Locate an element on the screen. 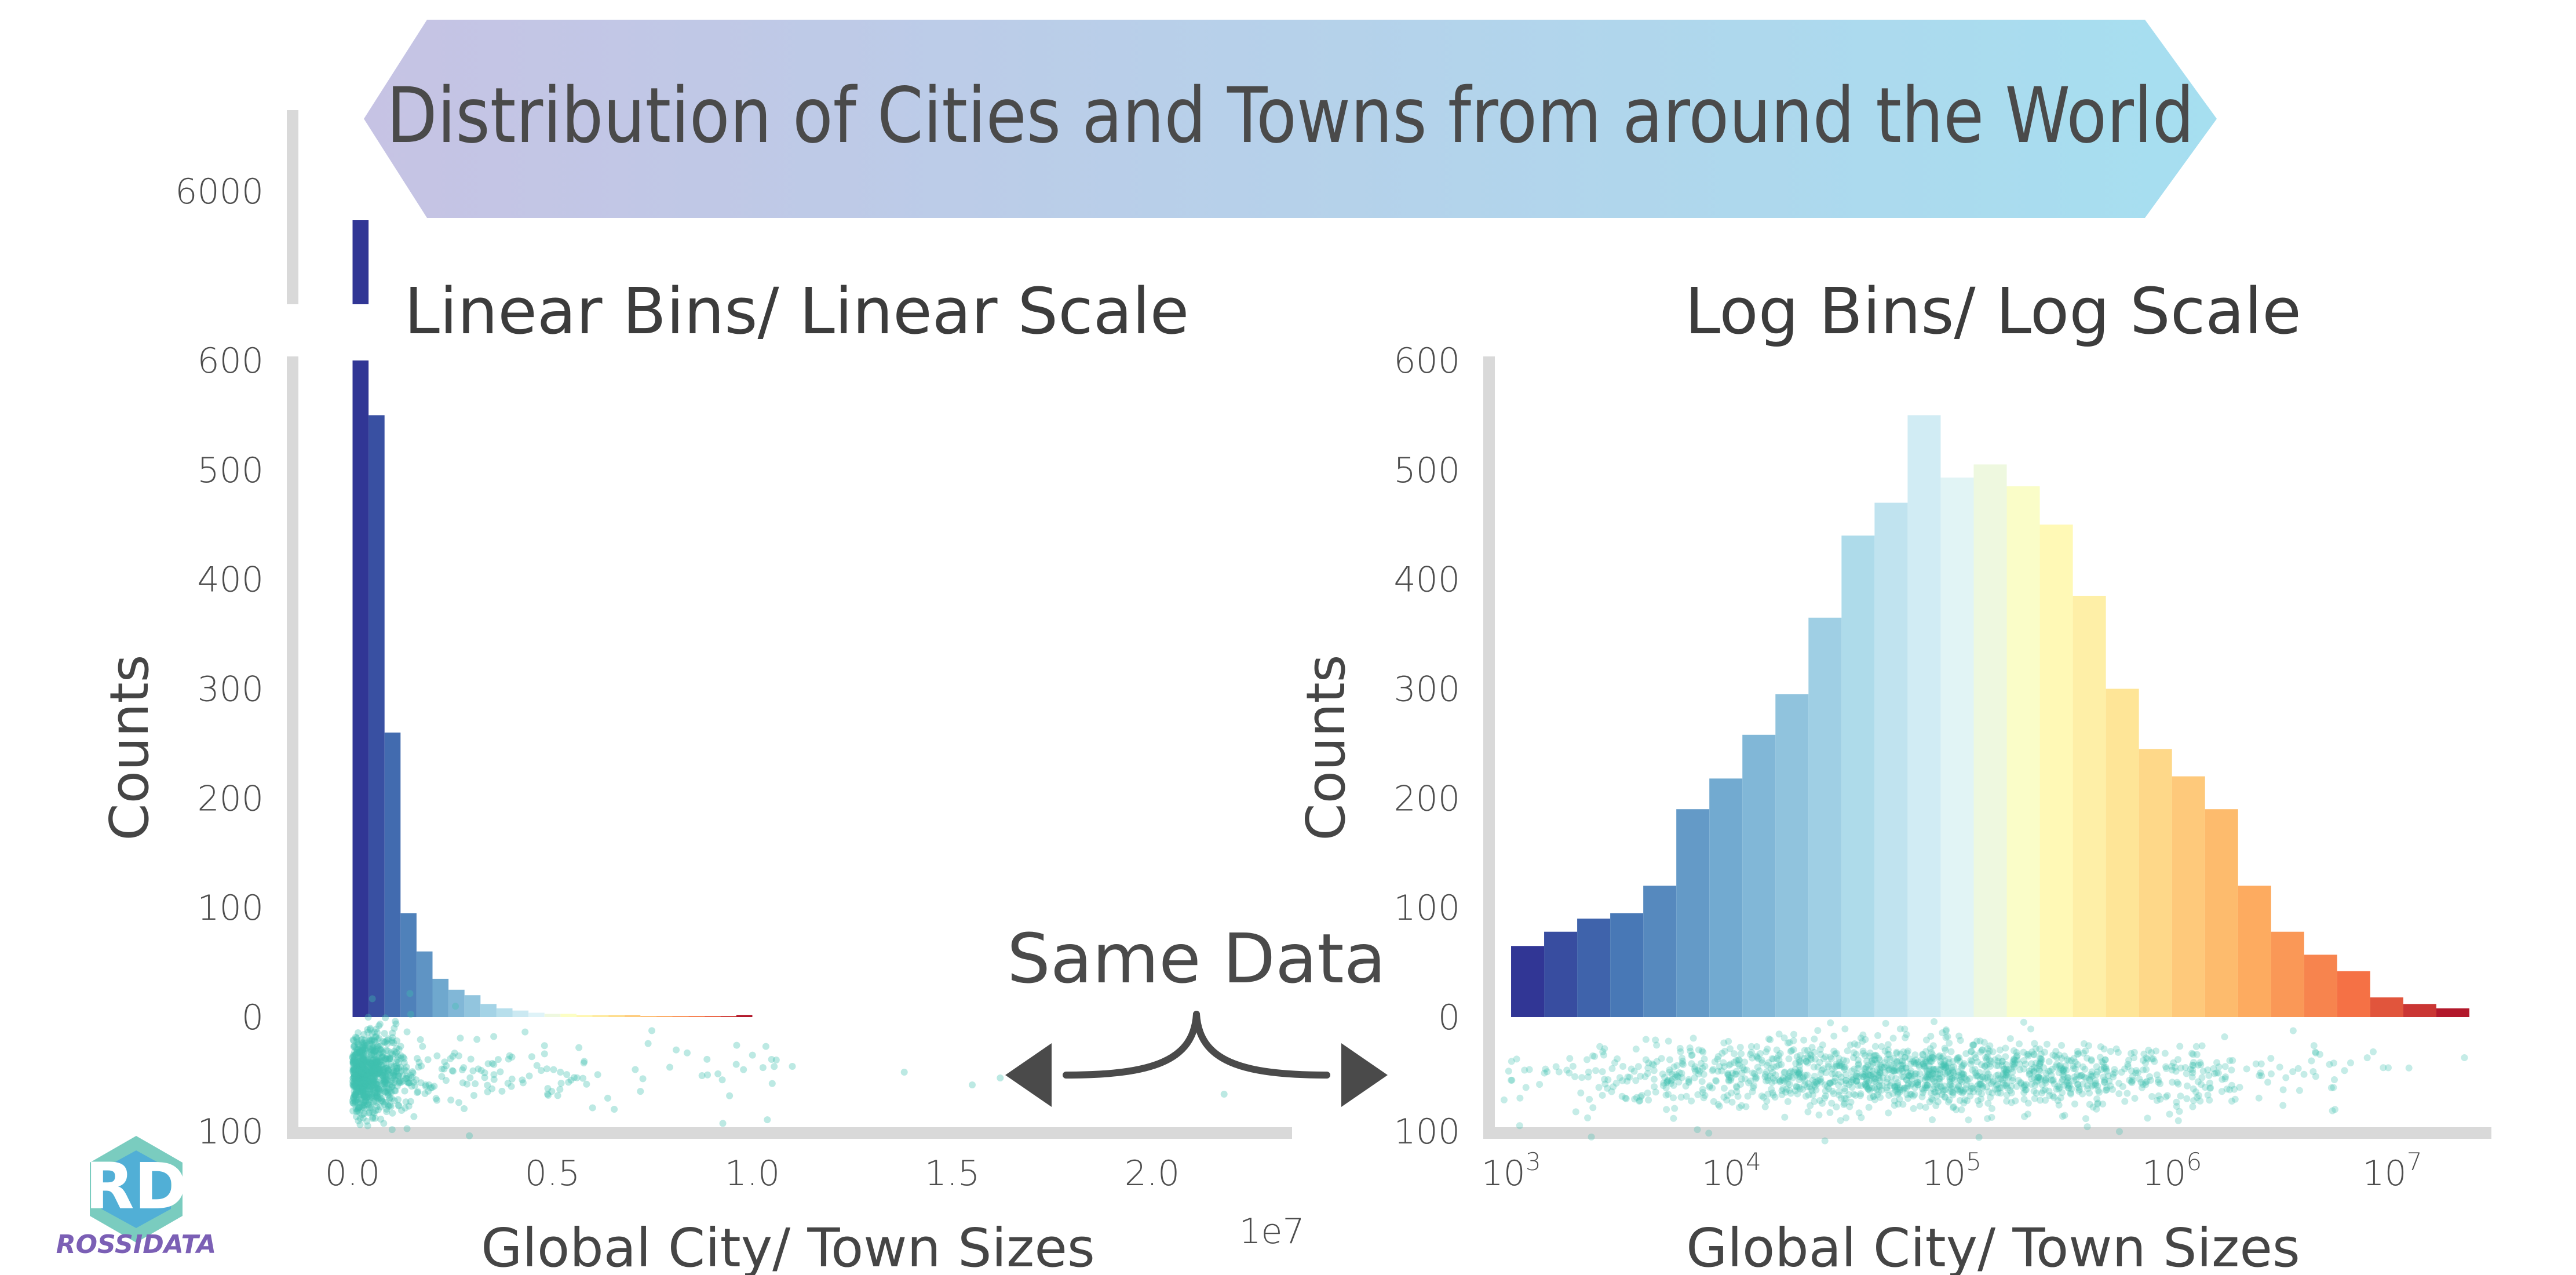 The image size is (2576, 1275). left-strip-tick-label: 100 is located at coordinates (230, 1132).